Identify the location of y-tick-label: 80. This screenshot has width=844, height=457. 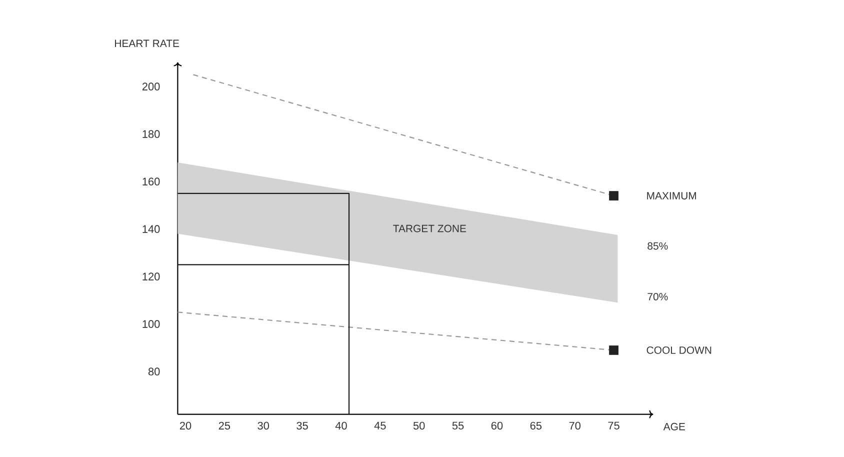
(154, 372).